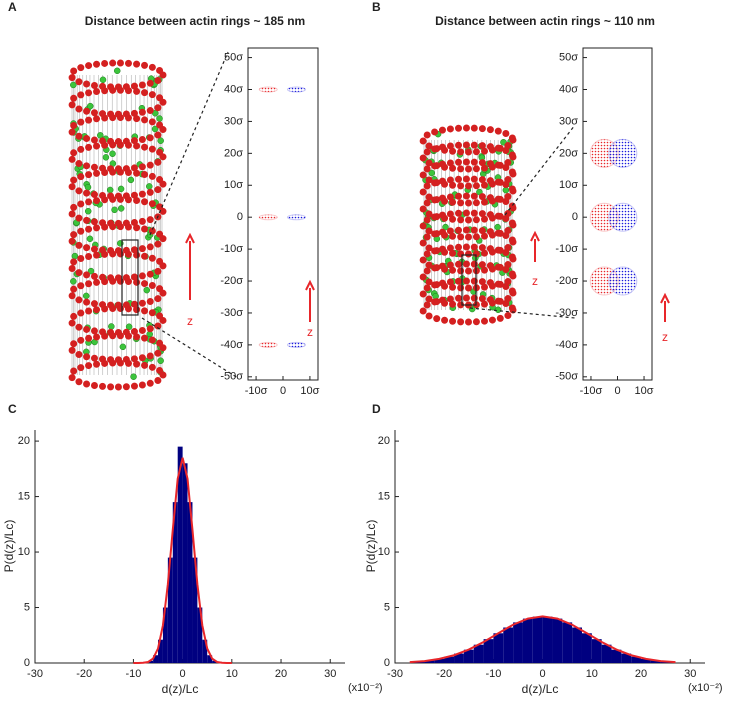  What do you see at coordinates (27, 607) in the screenshot?
I see `y-tick-label: 5` at bounding box center [27, 607].